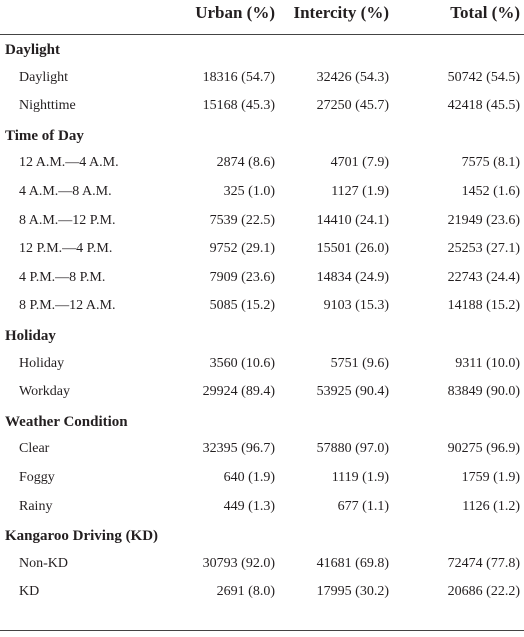 This screenshot has width=524, height=637. Describe the element at coordinates (66, 249) in the screenshot. I see `row-label: 12 P.M.—4 P.M.` at that location.